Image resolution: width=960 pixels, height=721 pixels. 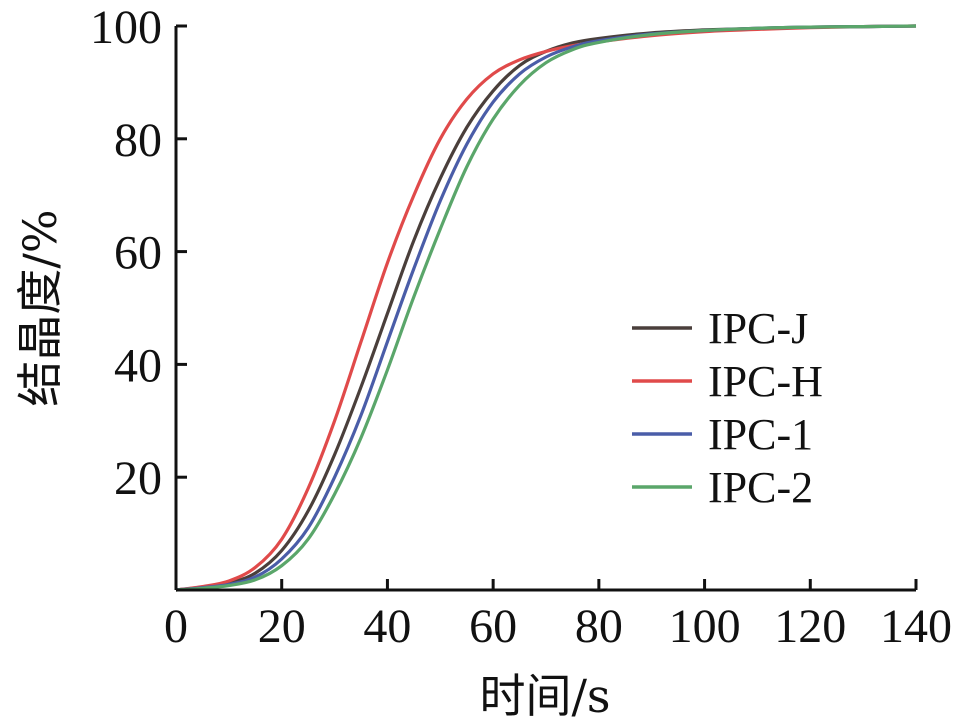 I want to click on legend-label: IPC-1, so click(x=760, y=434).